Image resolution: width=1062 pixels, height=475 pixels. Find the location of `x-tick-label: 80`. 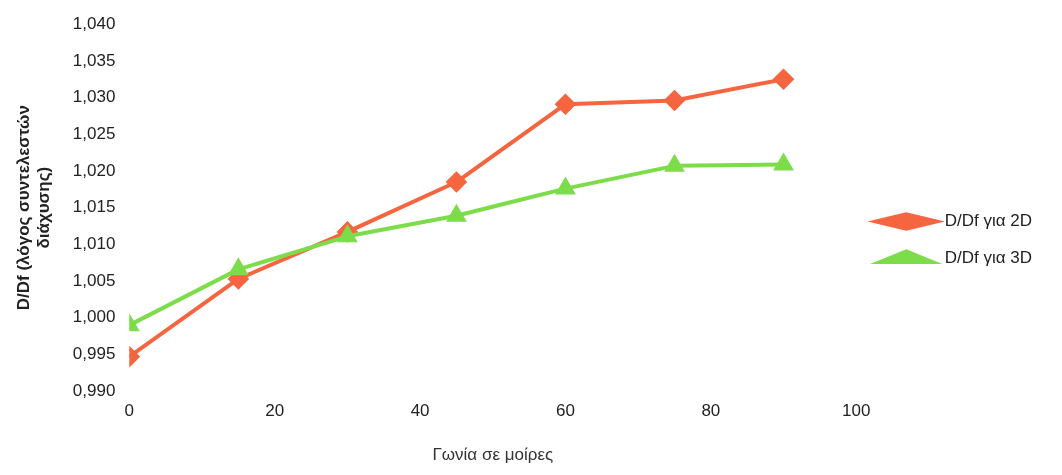

x-tick-label: 80 is located at coordinates (711, 411).